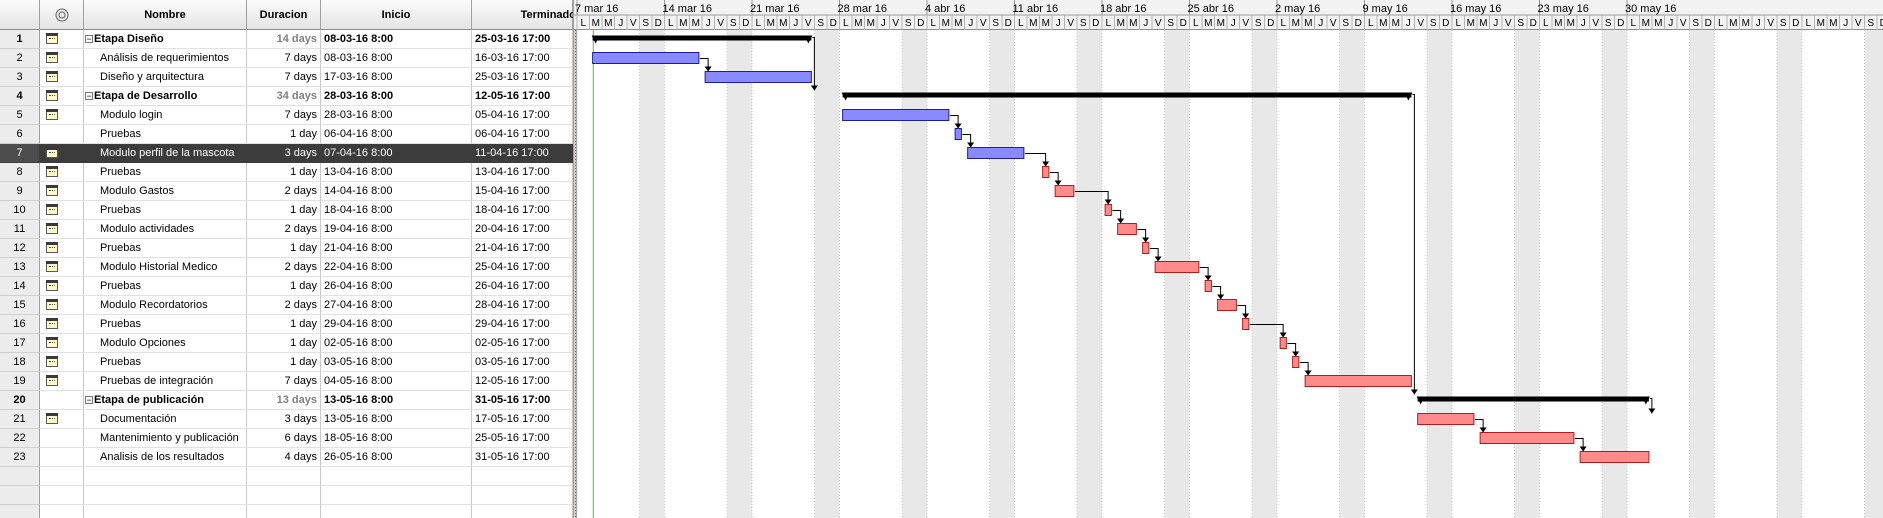  I want to click on task-finish: 15-04-16 17:00, so click(522, 191).